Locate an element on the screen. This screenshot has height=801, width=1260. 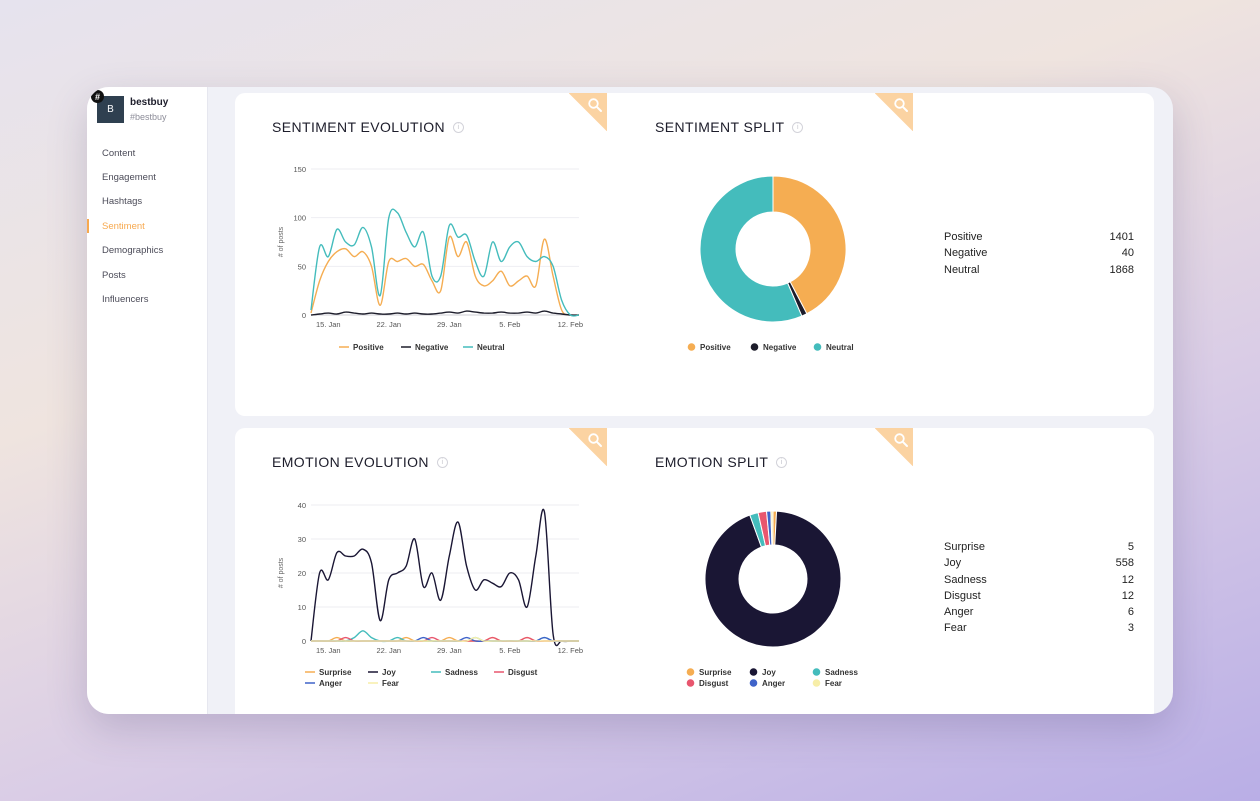
pie-slice-fear is located at coordinates (772, 528).